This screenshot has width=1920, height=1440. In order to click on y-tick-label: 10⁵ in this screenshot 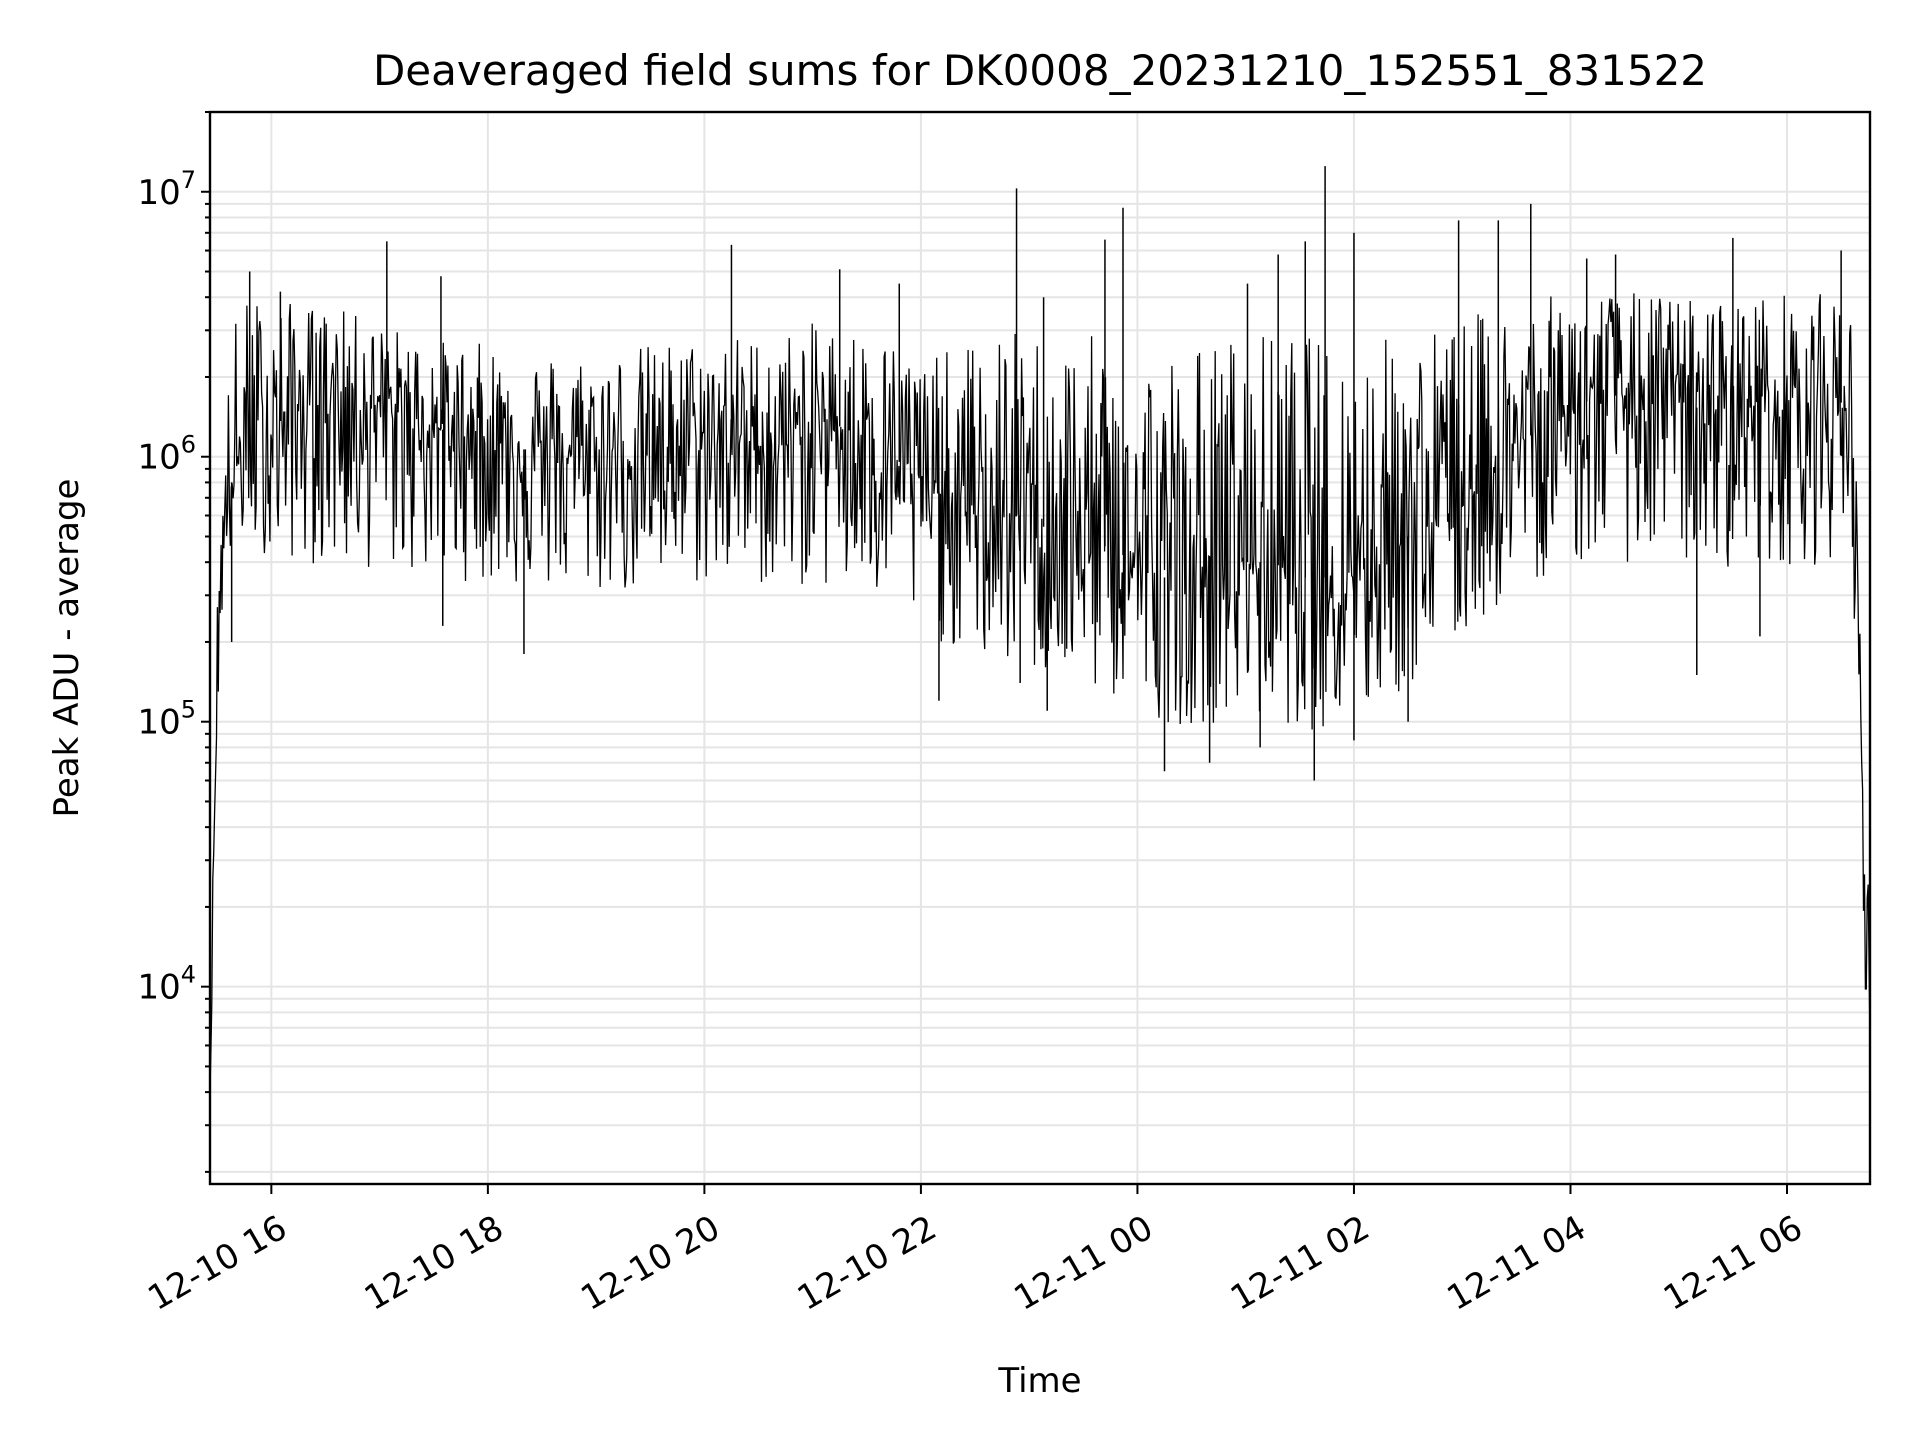, I will do `click(166, 719)`.